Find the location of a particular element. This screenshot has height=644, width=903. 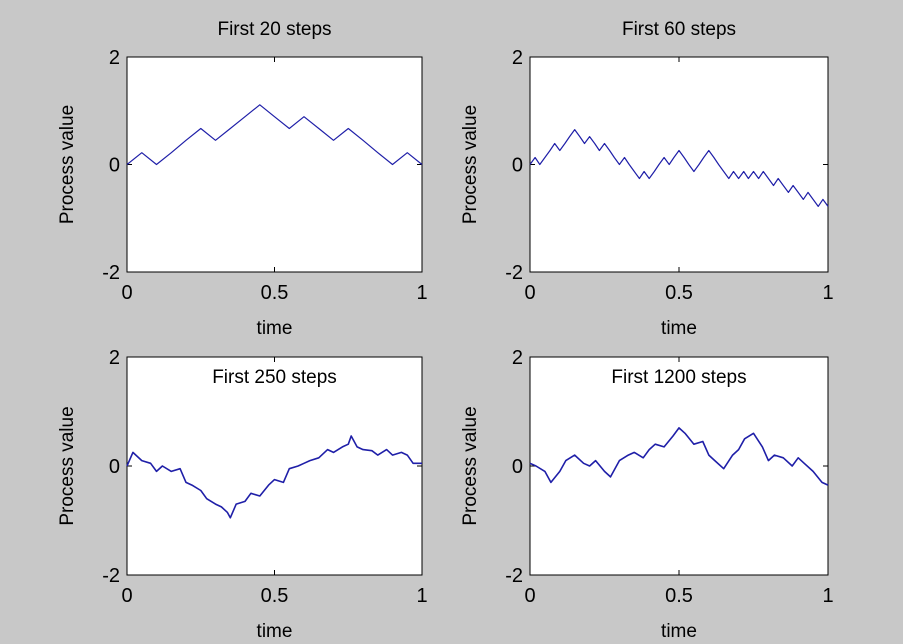

chart-title: First 20 steps is located at coordinates (274, 29).